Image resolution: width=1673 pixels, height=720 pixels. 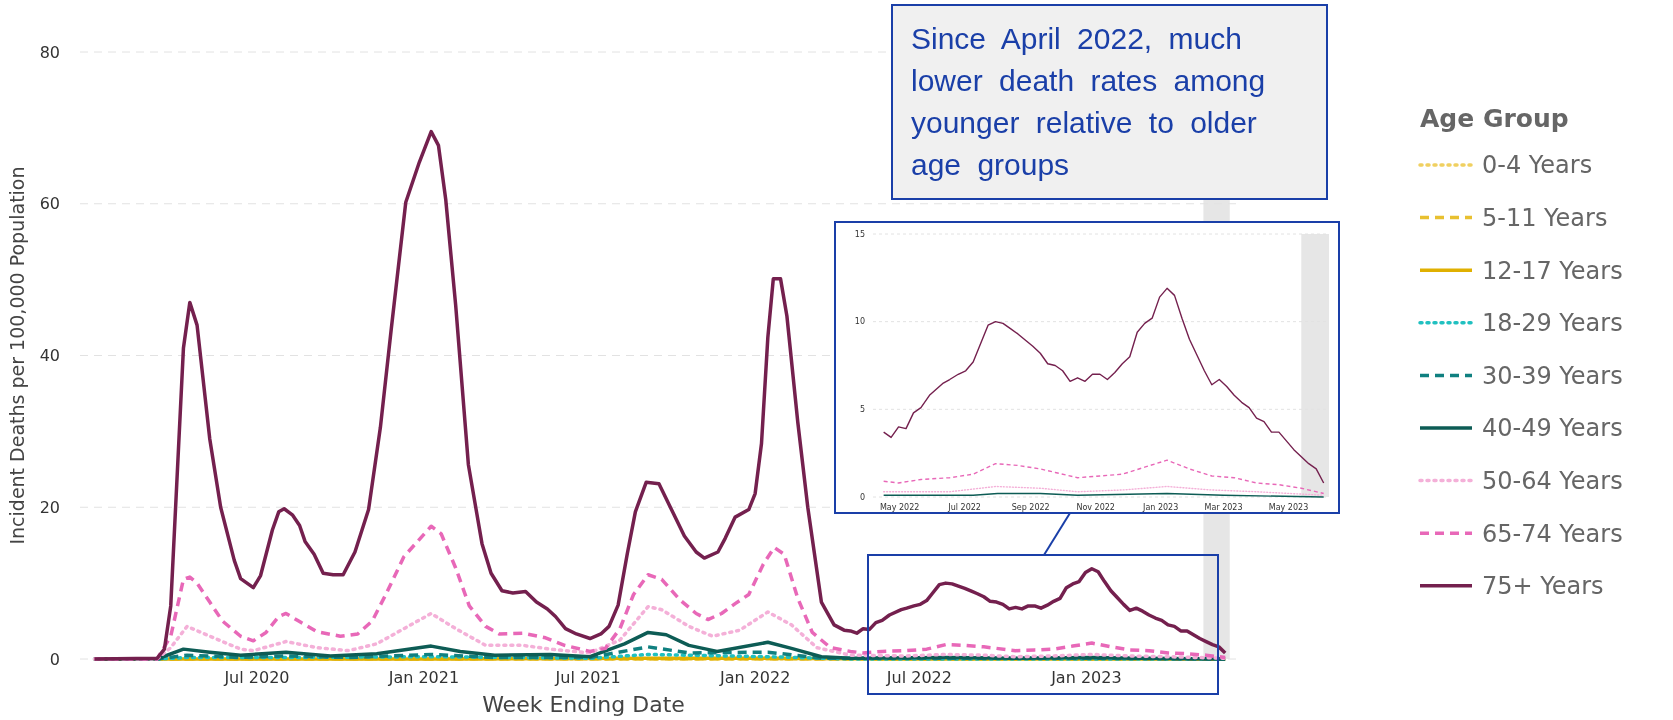 I want to click on x-tick-label: Jan 2022, so click(x=754, y=677).